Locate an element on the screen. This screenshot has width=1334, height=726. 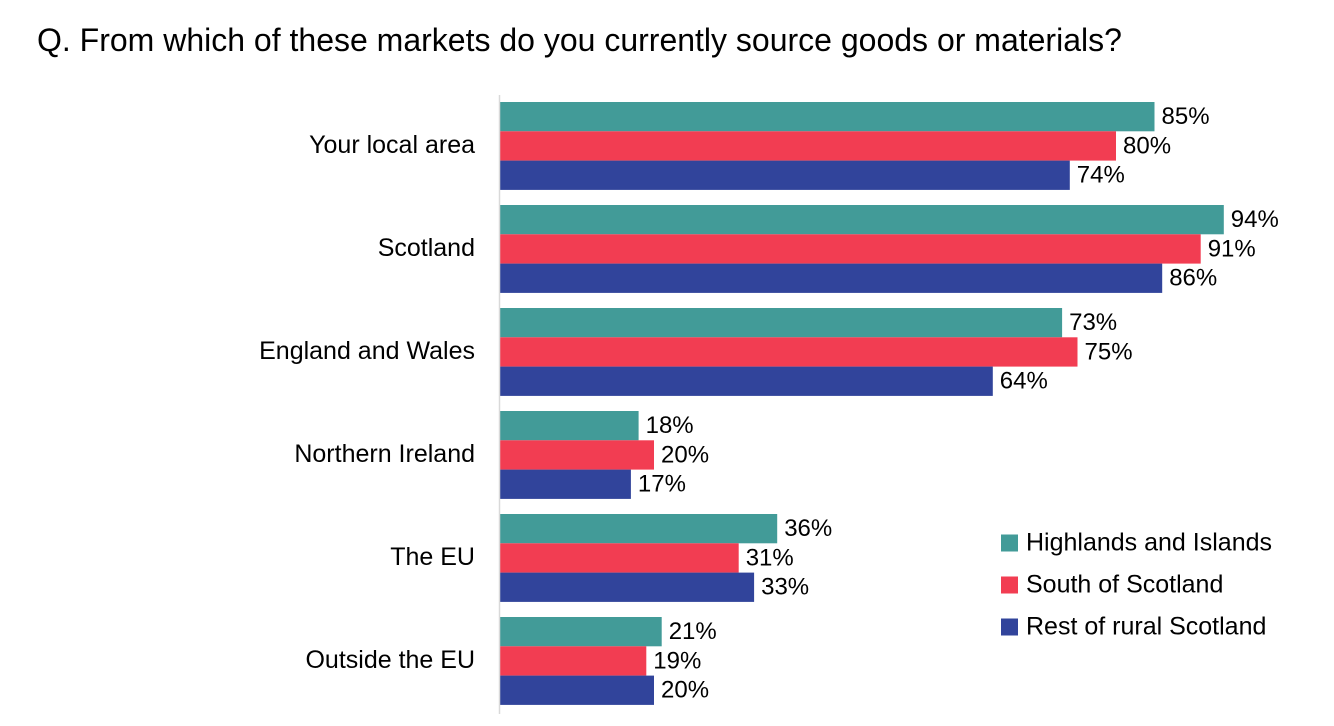
data-label-rest-of-rural-scotland-england-and-wales: 64% is located at coordinates (1024, 381).